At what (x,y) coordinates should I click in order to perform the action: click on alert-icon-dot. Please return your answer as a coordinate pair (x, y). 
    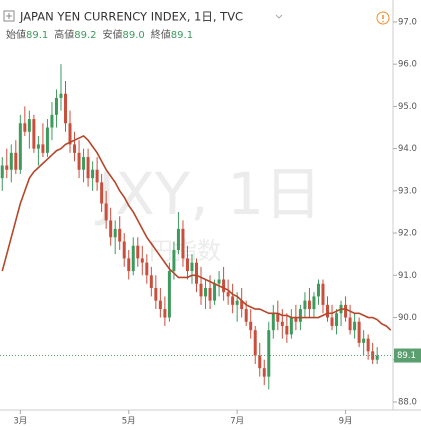
    Looking at the image, I should click on (383, 21).